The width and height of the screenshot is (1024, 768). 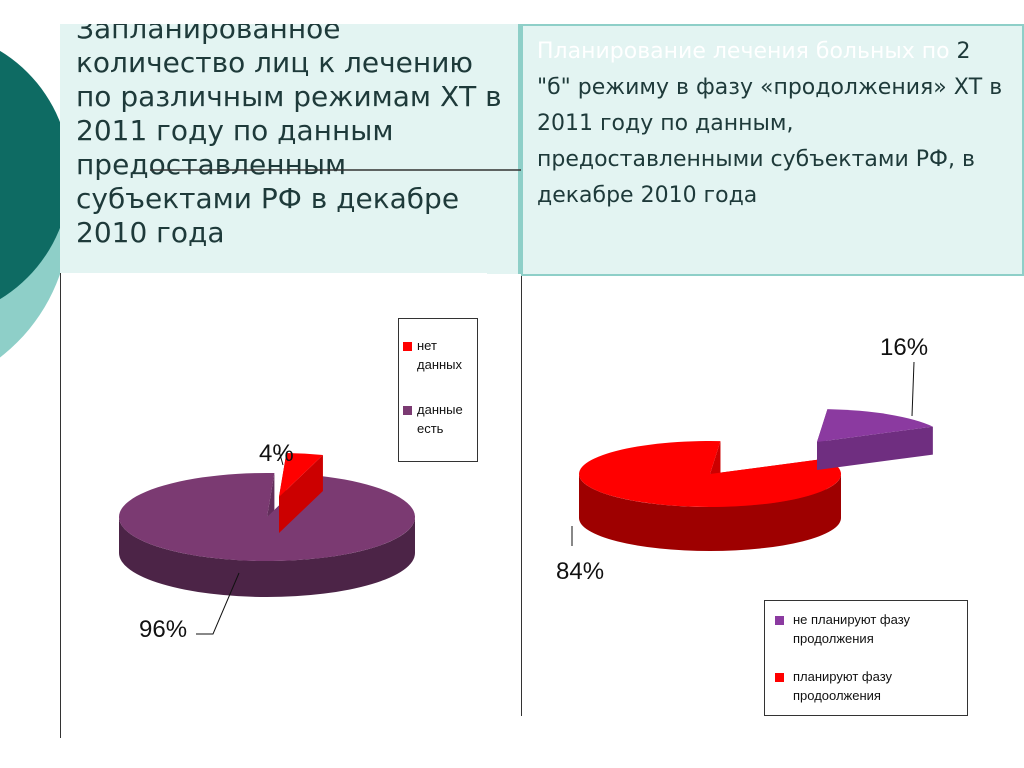 What do you see at coordinates (35, 204) in the screenshot?
I see `decorative-circles` at bounding box center [35, 204].